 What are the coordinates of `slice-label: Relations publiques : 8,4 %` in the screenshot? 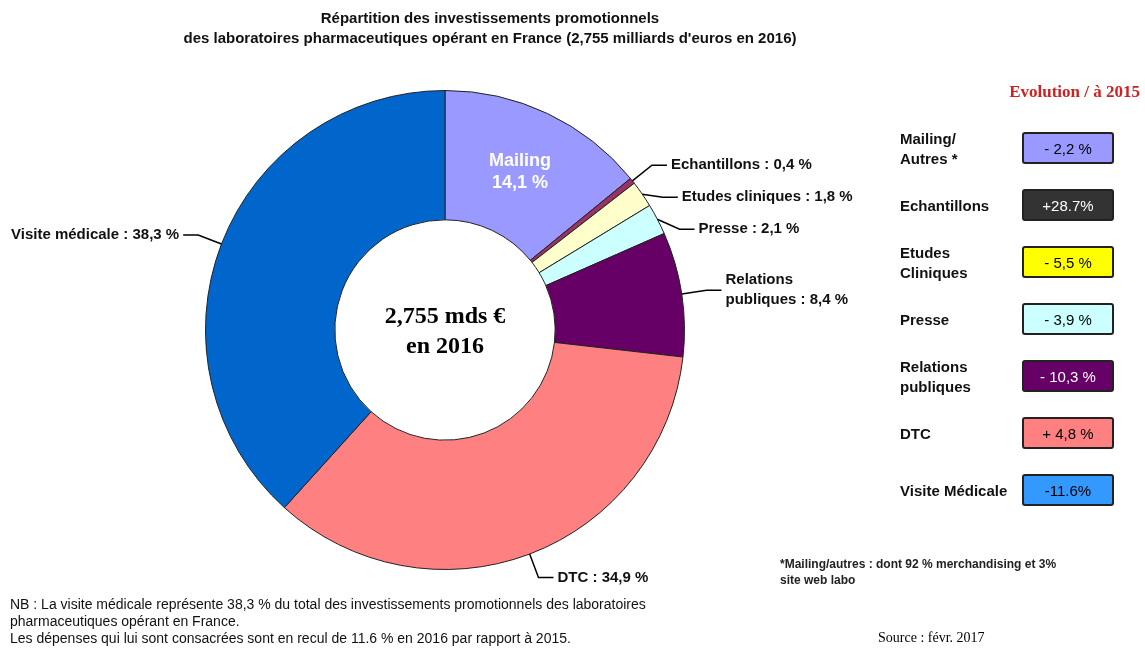 It's located at (787, 289).